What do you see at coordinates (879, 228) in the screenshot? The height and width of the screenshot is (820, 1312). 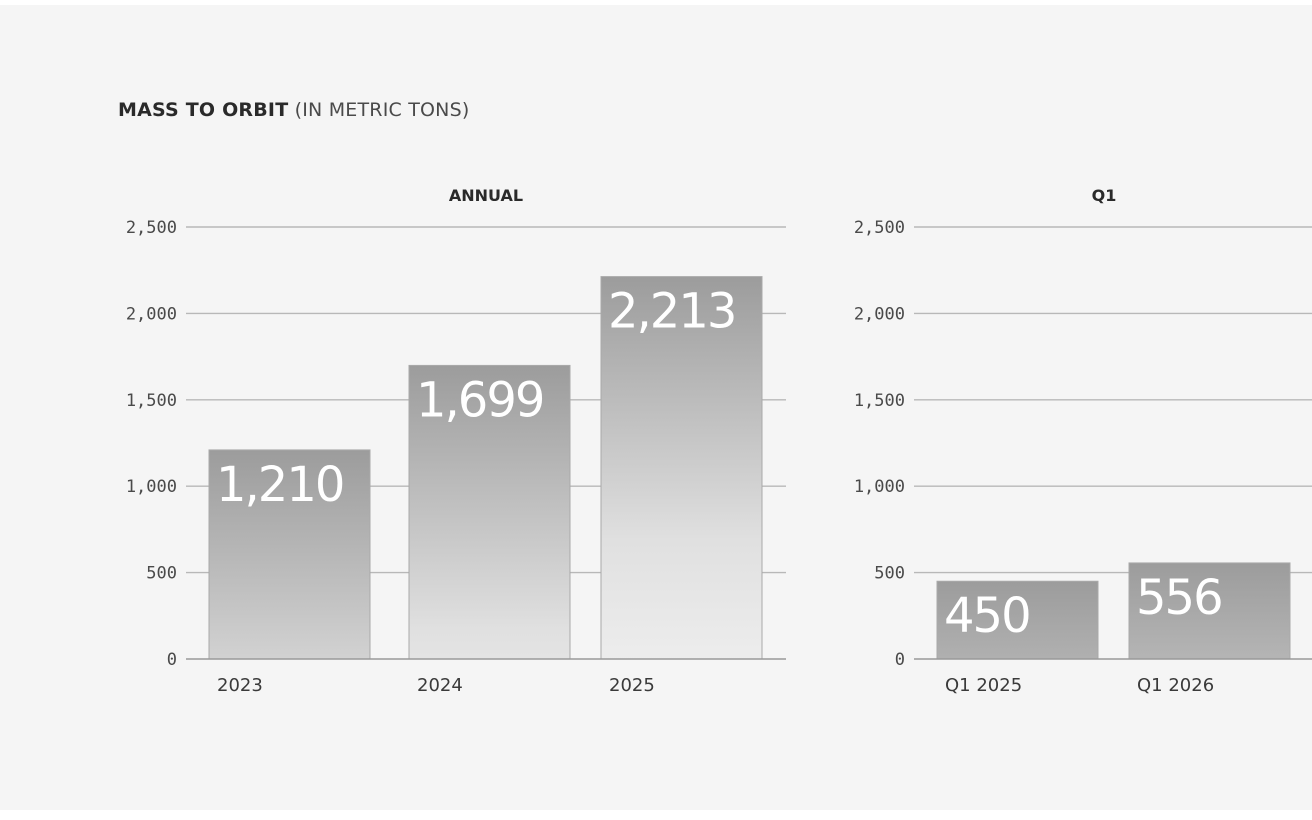 I see `q1-y-tick-label: 2,500` at bounding box center [879, 228].